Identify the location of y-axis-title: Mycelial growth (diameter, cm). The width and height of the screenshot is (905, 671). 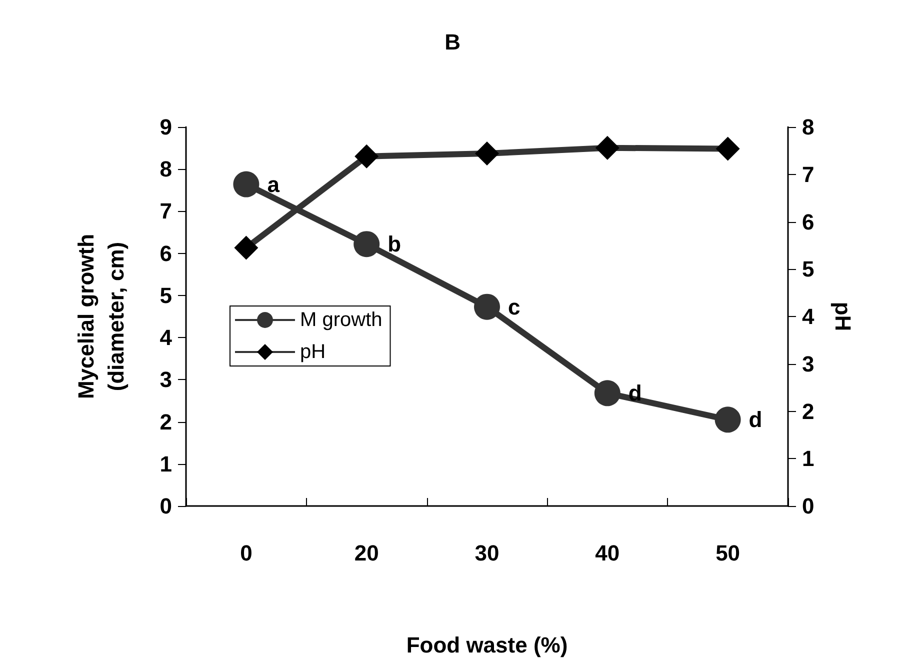
(101, 317).